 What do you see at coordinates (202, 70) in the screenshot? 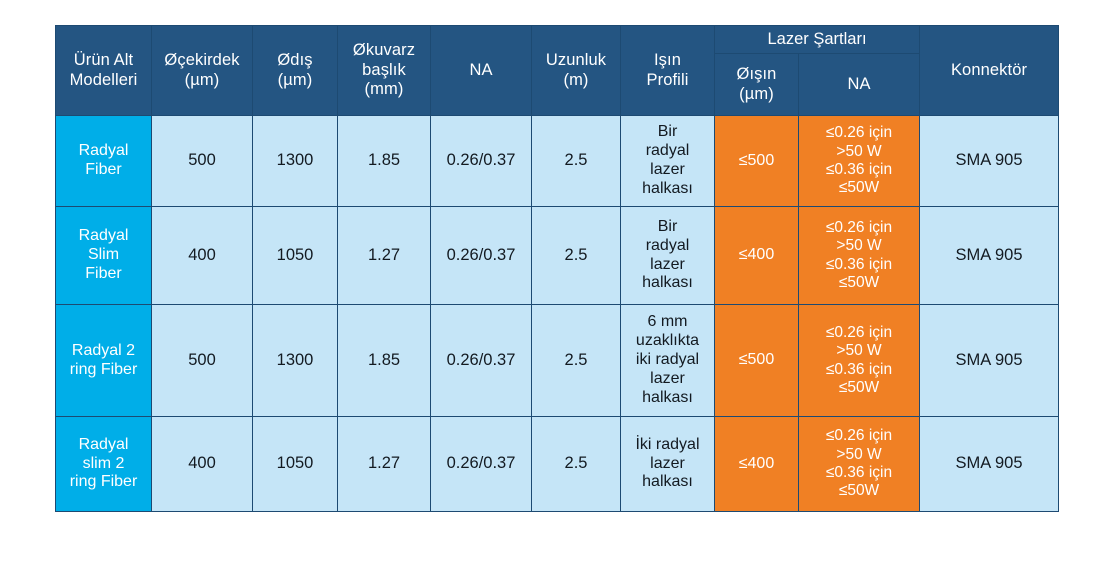
I see `column-header-core-diameter: Øçekirdek (µm)` at bounding box center [202, 70].